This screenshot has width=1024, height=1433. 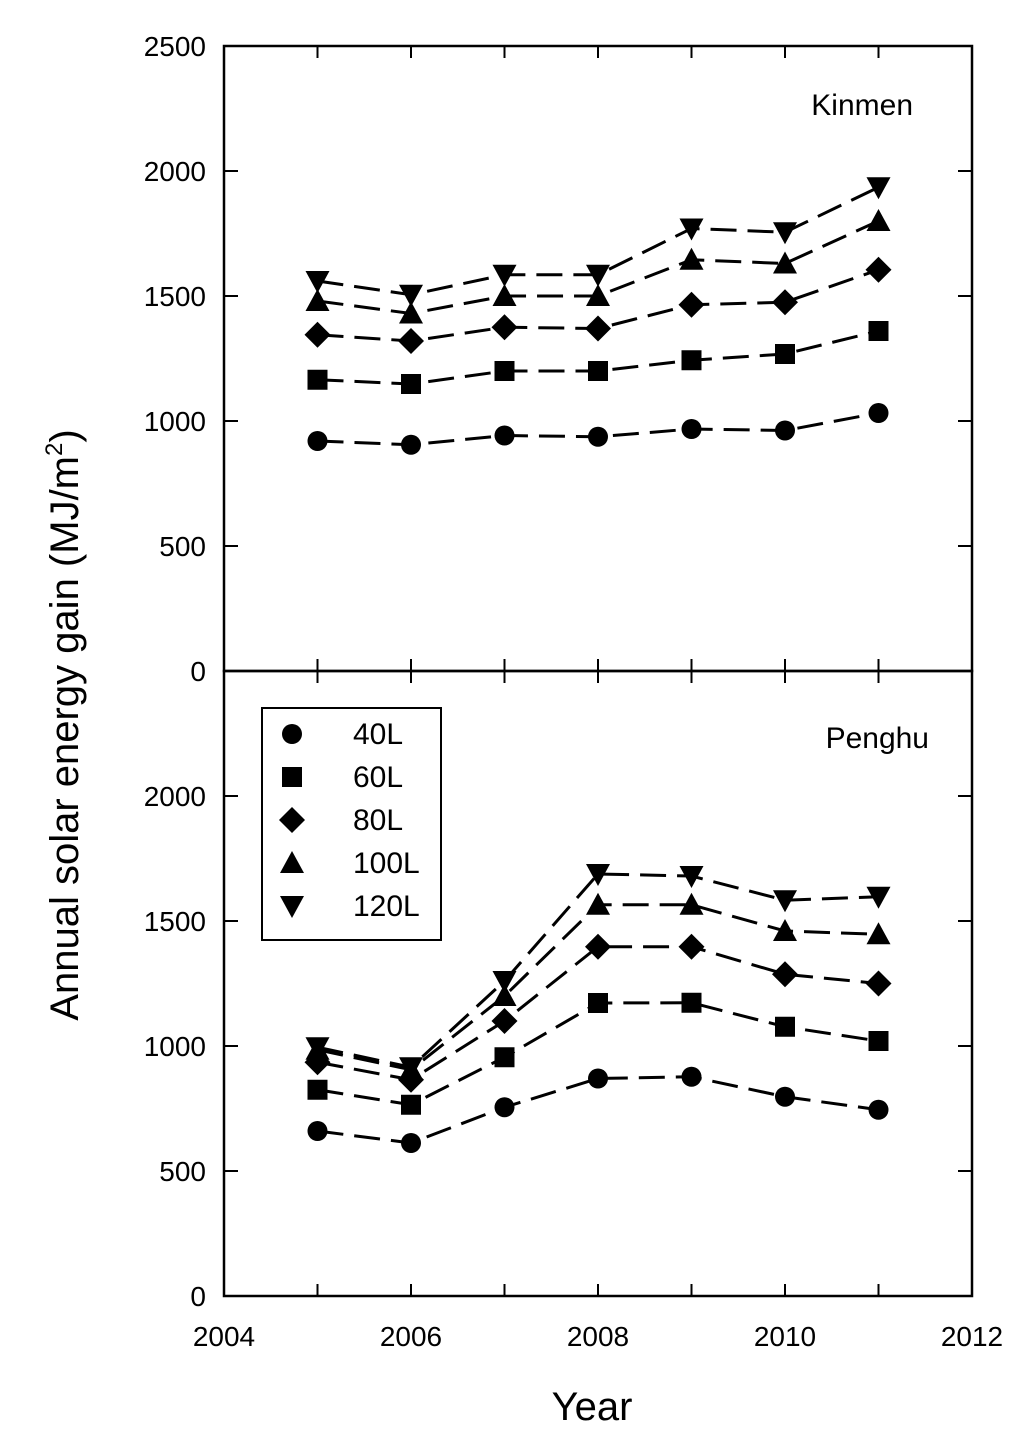 I want to click on x-tick-label: 2008, so click(x=598, y=1336).